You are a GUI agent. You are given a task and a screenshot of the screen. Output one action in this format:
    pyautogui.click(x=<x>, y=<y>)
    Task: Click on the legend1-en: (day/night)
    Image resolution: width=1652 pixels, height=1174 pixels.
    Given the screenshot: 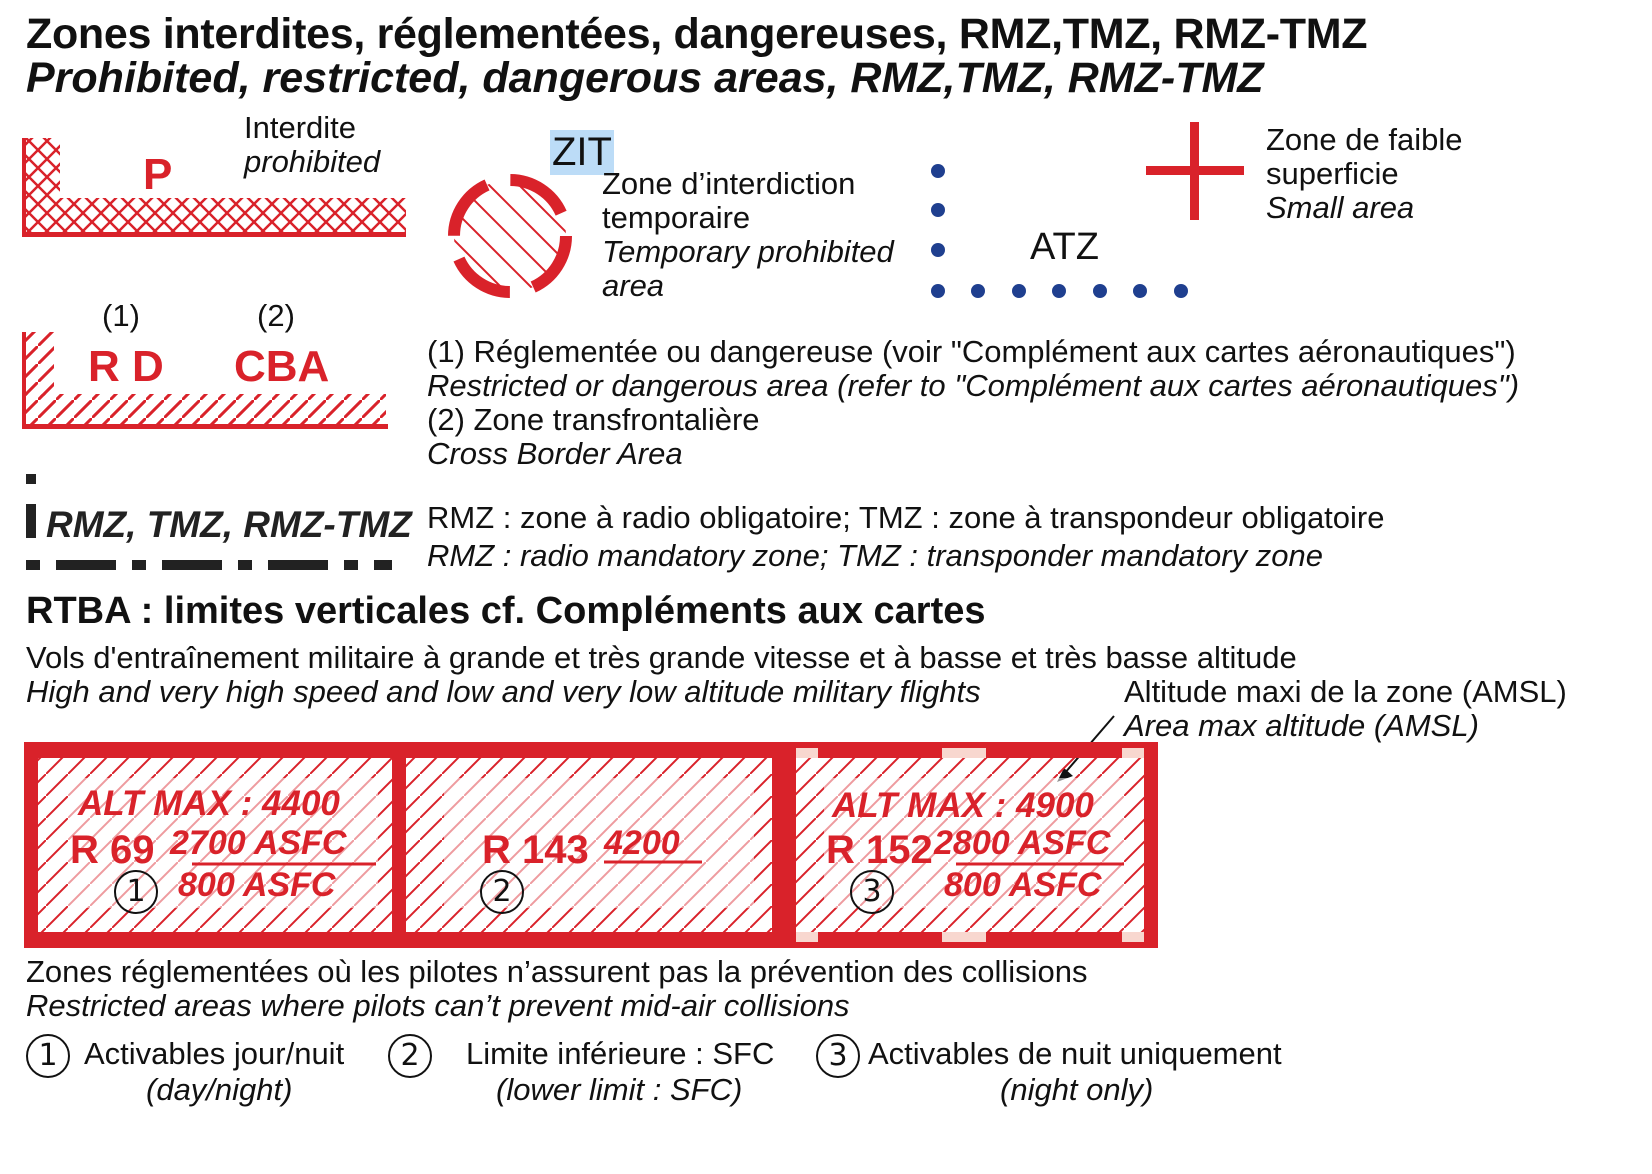 What is the action you would take?
    pyautogui.click(x=219, y=1089)
    